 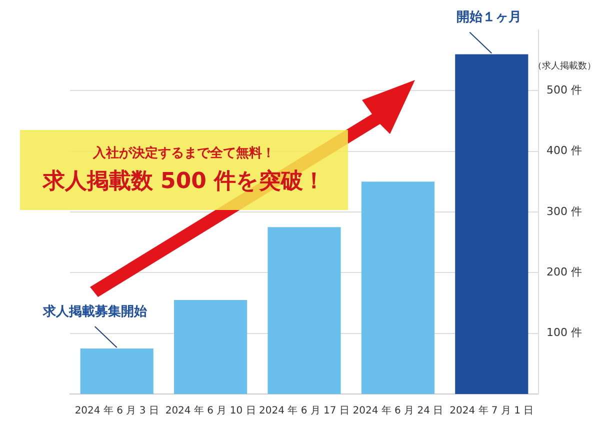 What do you see at coordinates (564, 211) in the screenshot?
I see `y-tick-label: 300 件` at bounding box center [564, 211].